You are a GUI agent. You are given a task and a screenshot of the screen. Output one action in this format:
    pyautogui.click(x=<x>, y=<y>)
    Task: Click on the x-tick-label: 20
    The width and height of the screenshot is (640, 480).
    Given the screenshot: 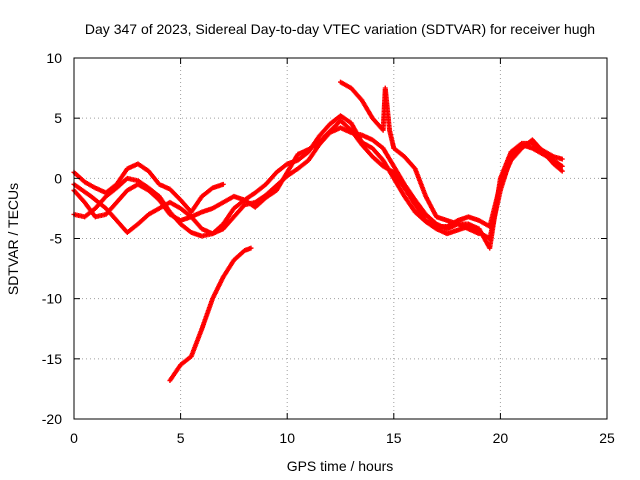 What is the action you would take?
    pyautogui.click(x=501, y=438)
    